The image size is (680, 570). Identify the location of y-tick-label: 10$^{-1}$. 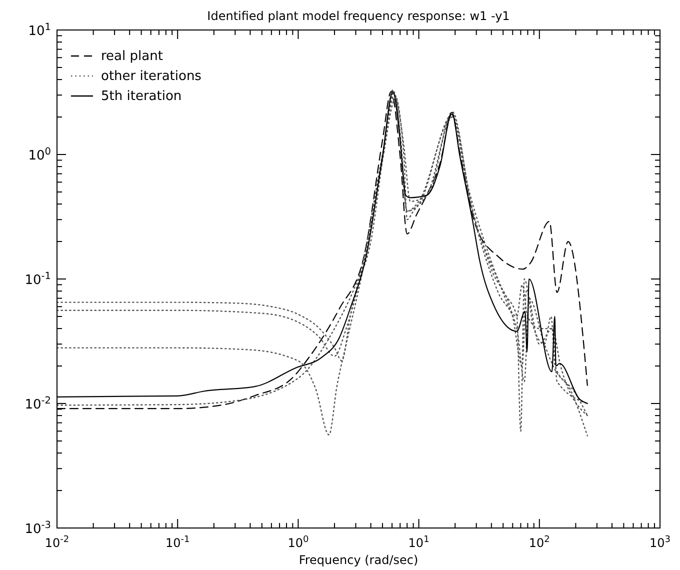
(37, 279).